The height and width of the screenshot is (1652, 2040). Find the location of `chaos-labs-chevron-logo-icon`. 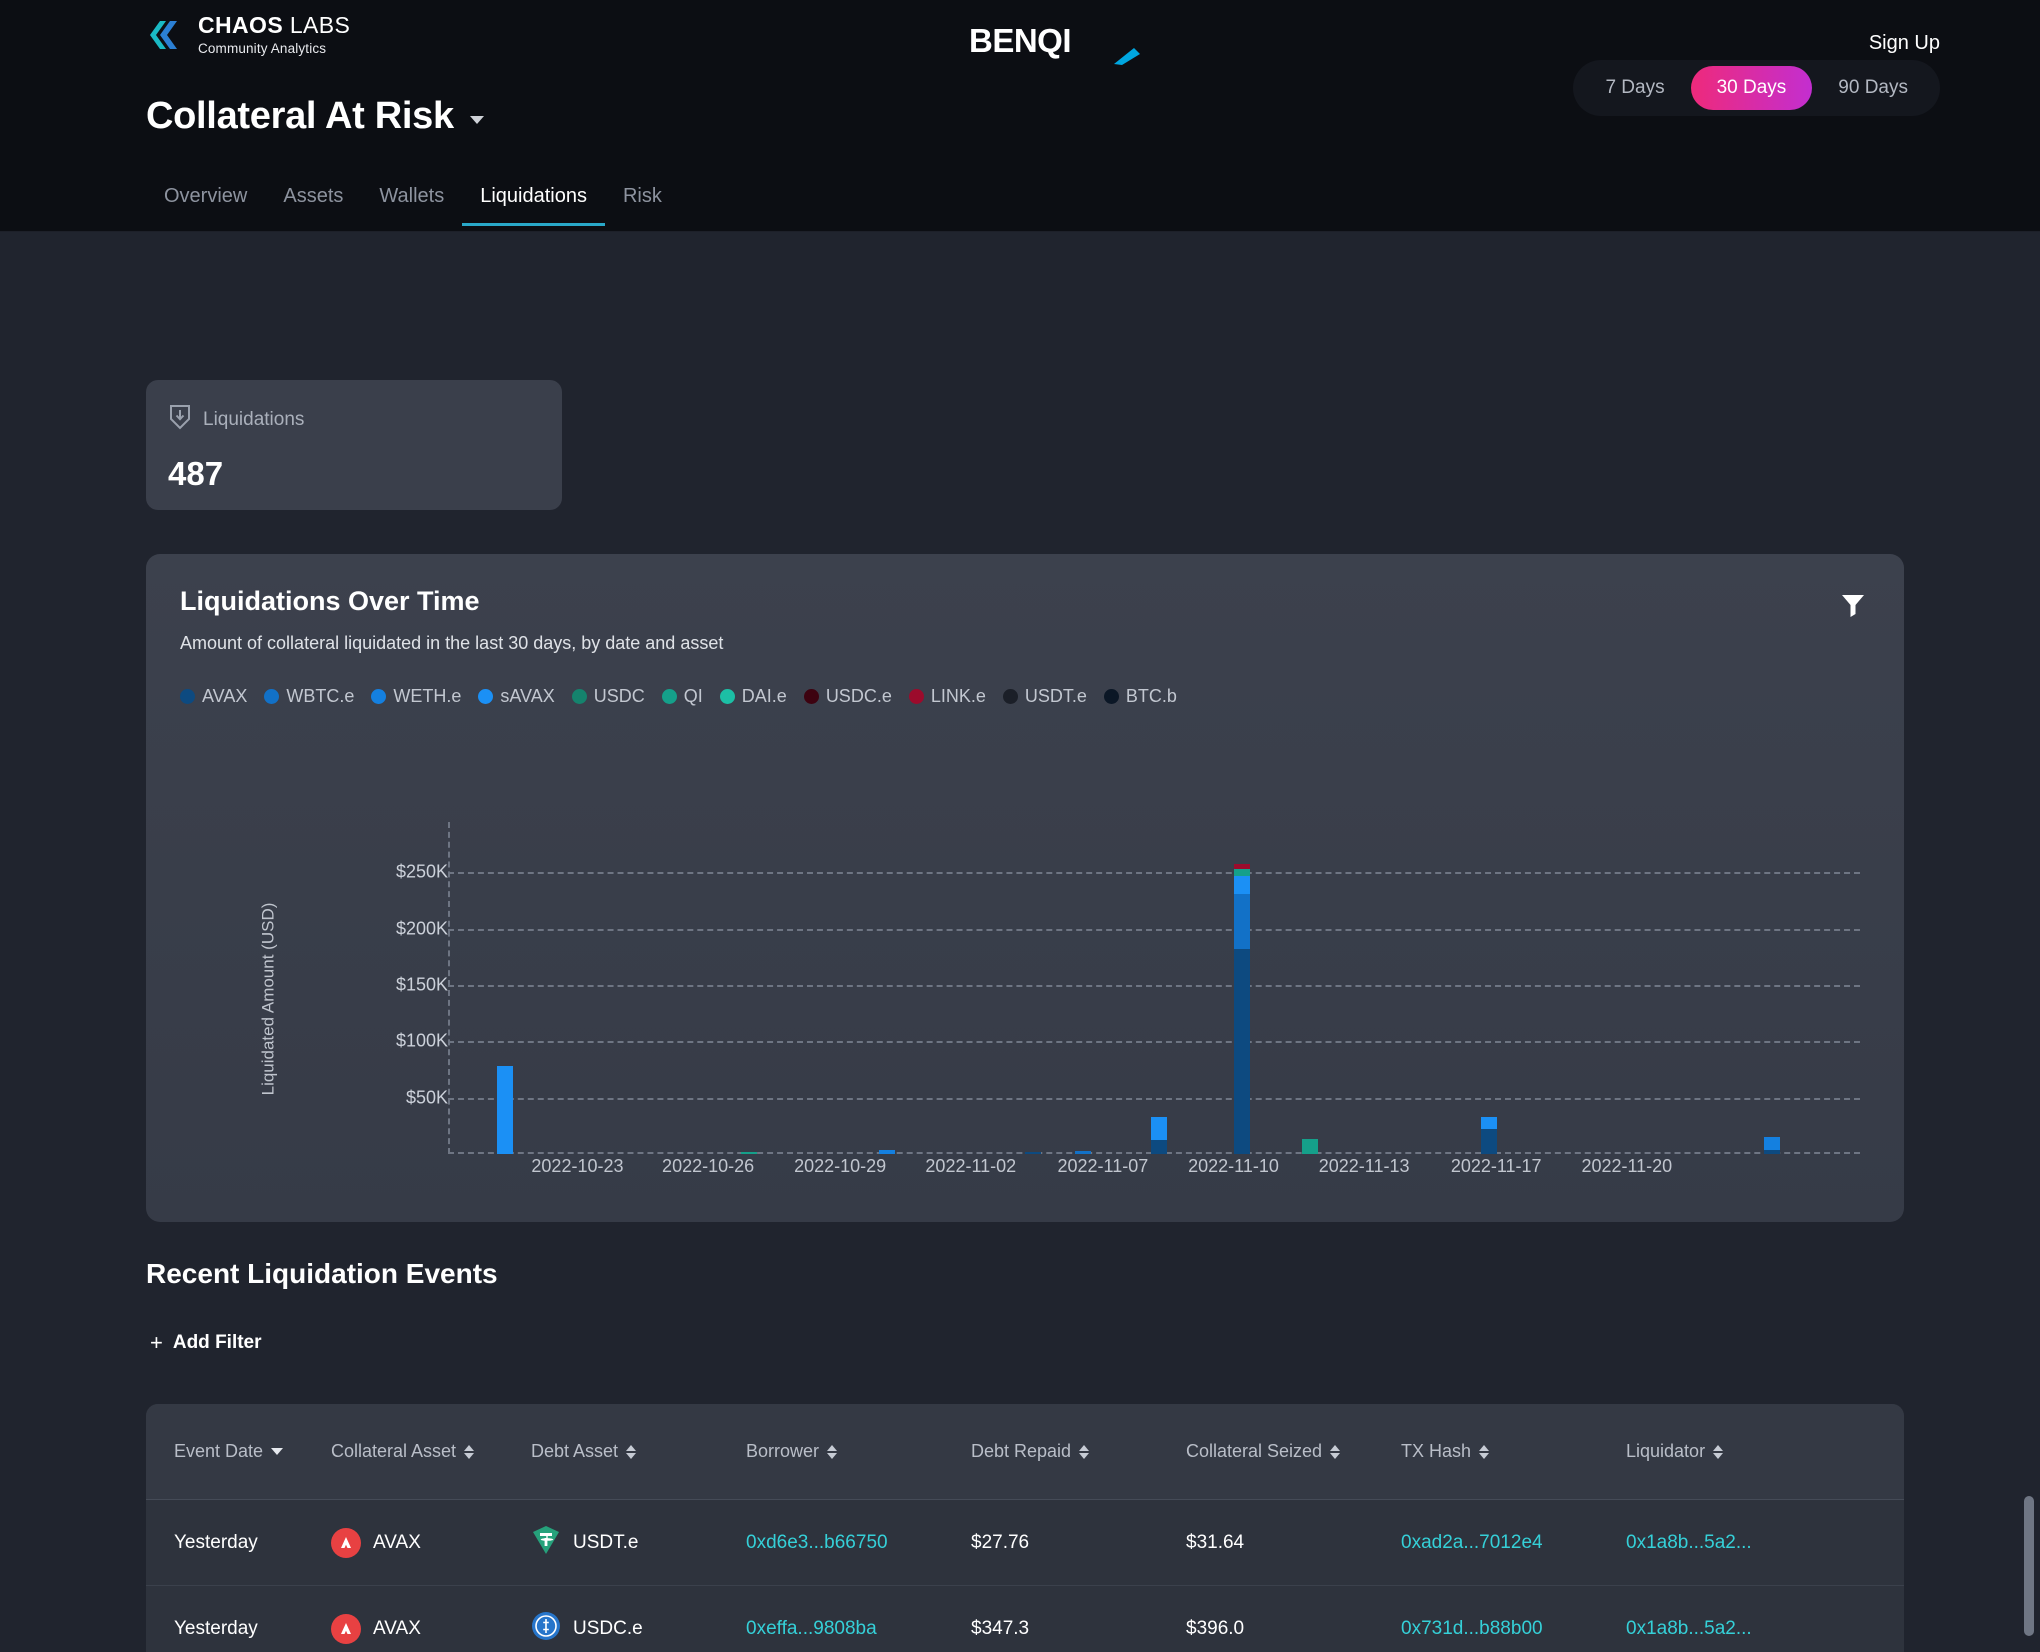

chaos-labs-chevron-logo-icon is located at coordinates (166, 35).